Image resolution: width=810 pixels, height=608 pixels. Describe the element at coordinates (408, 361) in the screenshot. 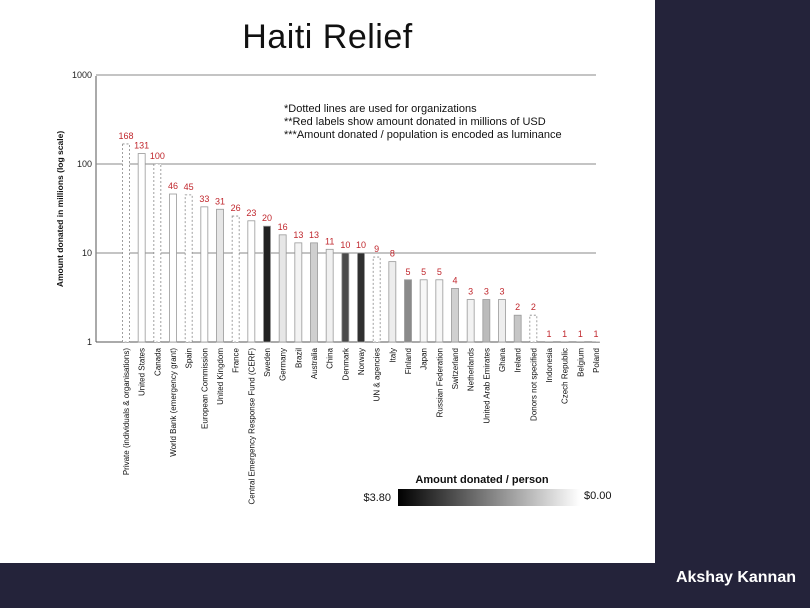

I see `x-tick-label: Finland` at that location.